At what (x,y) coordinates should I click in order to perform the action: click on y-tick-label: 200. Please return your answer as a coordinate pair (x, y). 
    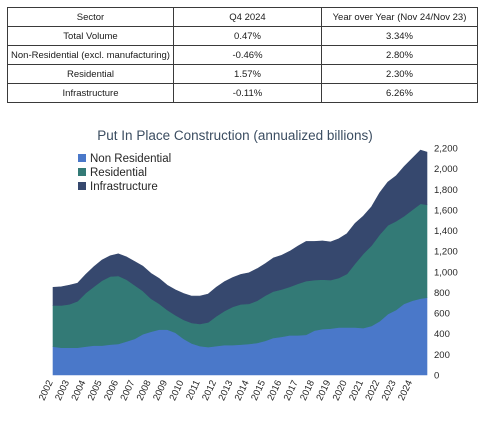
    Looking at the image, I should click on (442, 355).